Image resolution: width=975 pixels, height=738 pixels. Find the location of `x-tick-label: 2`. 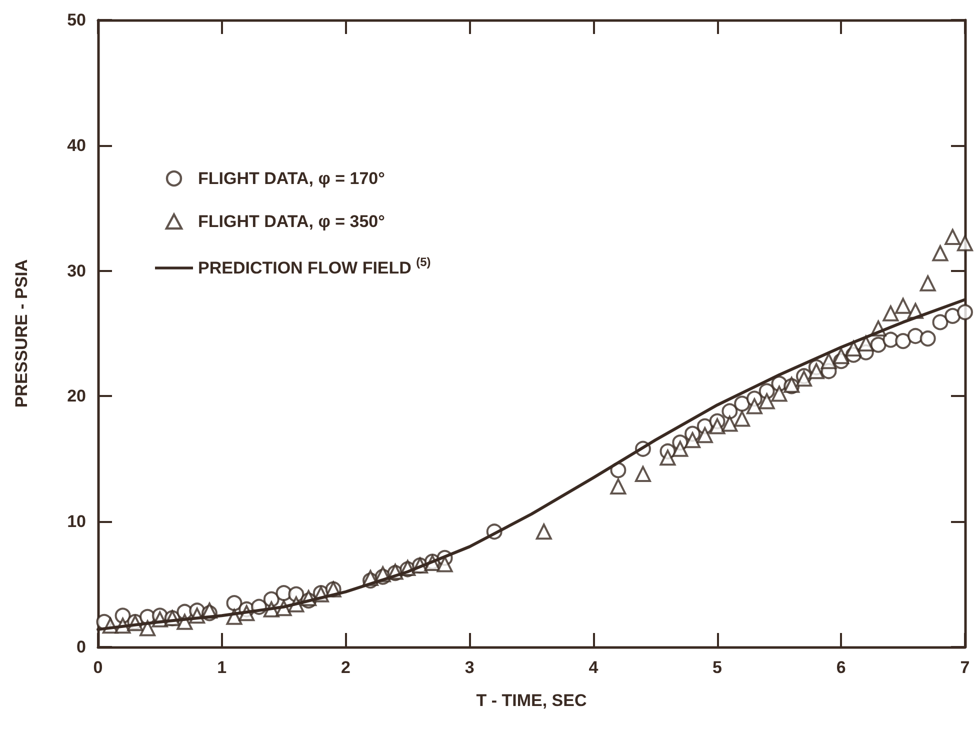

x-tick-label: 2 is located at coordinates (345, 667).